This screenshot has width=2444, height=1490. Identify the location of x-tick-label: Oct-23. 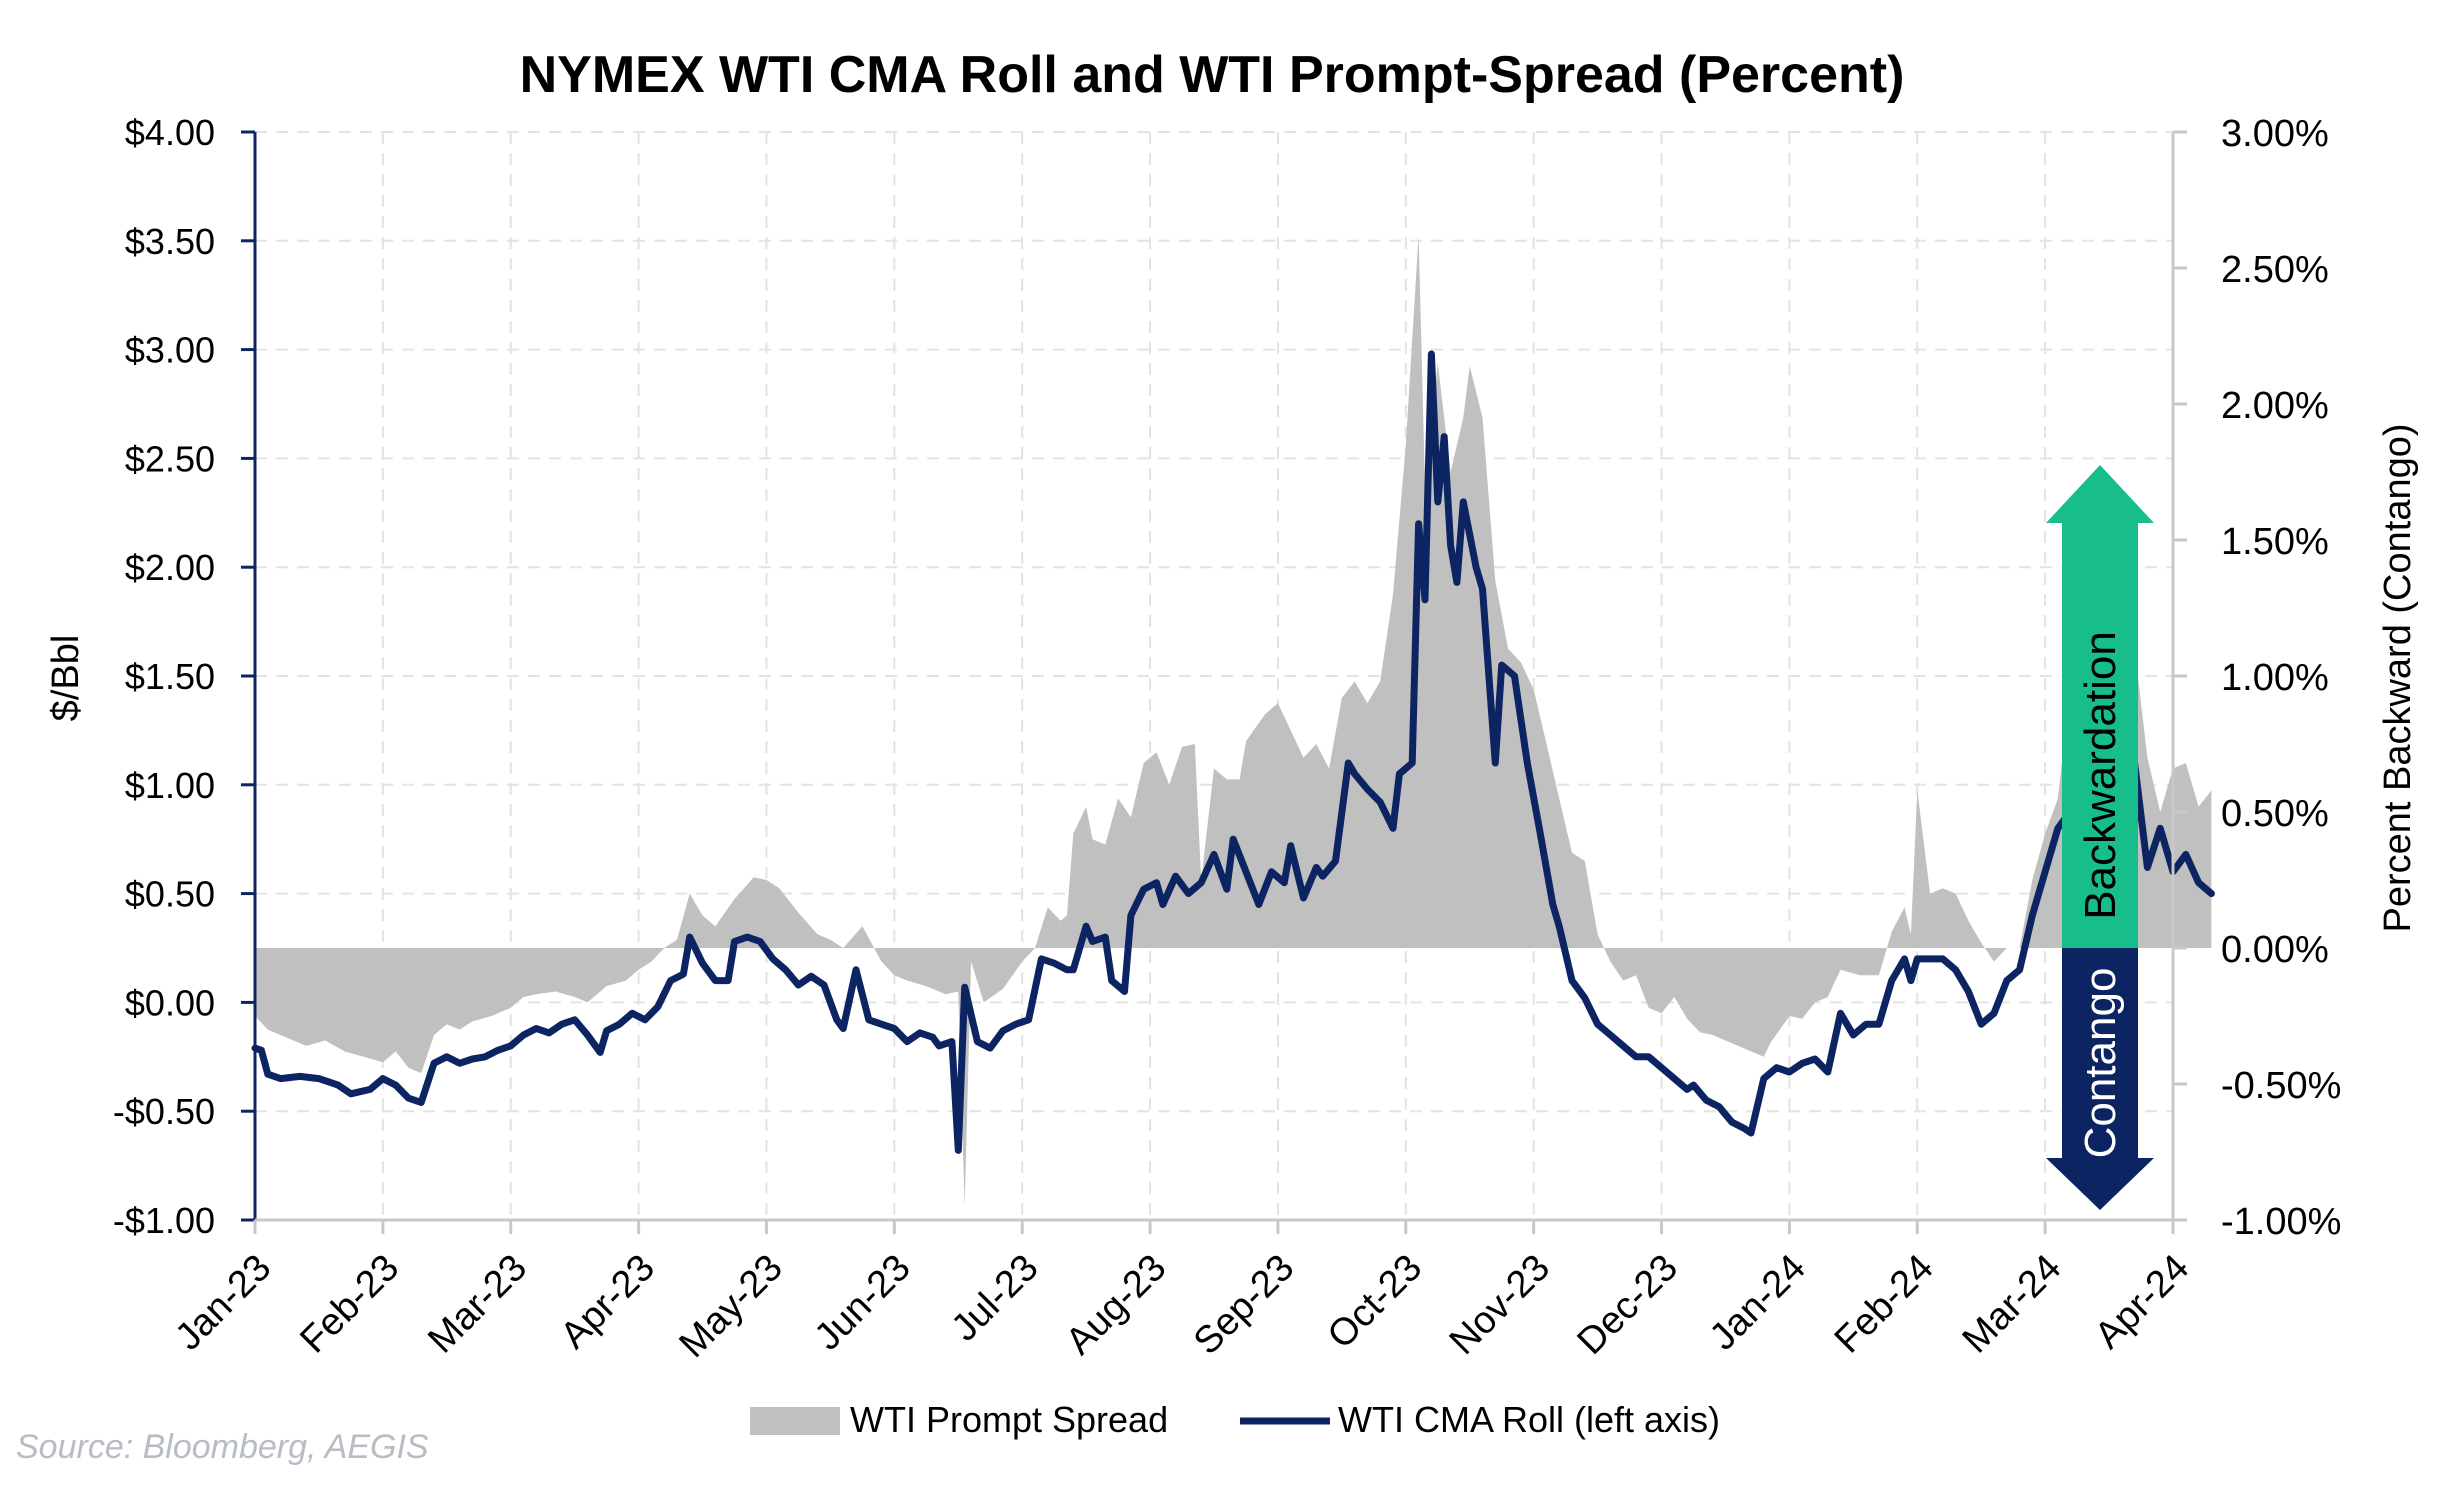
(1375, 1302).